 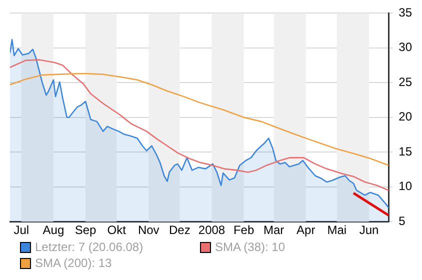 What do you see at coordinates (85, 230) in the screenshot?
I see `x-tick-label: Sep` at bounding box center [85, 230].